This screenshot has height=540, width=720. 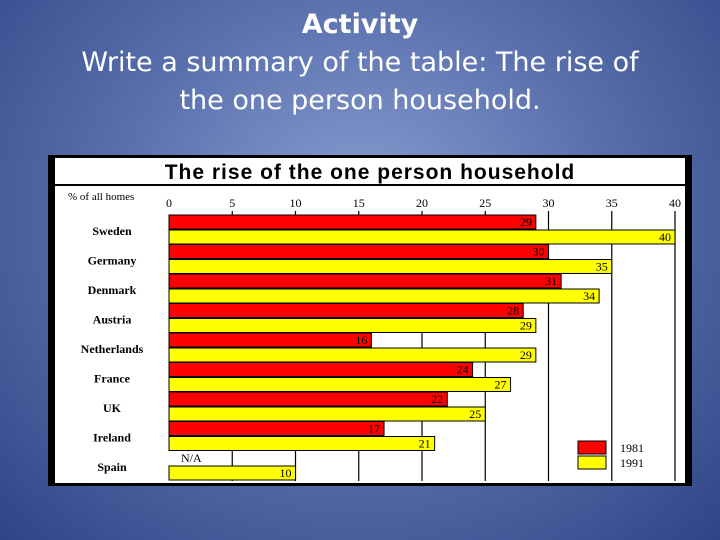 What do you see at coordinates (112, 467) in the screenshot?
I see `category-label: Spain` at bounding box center [112, 467].